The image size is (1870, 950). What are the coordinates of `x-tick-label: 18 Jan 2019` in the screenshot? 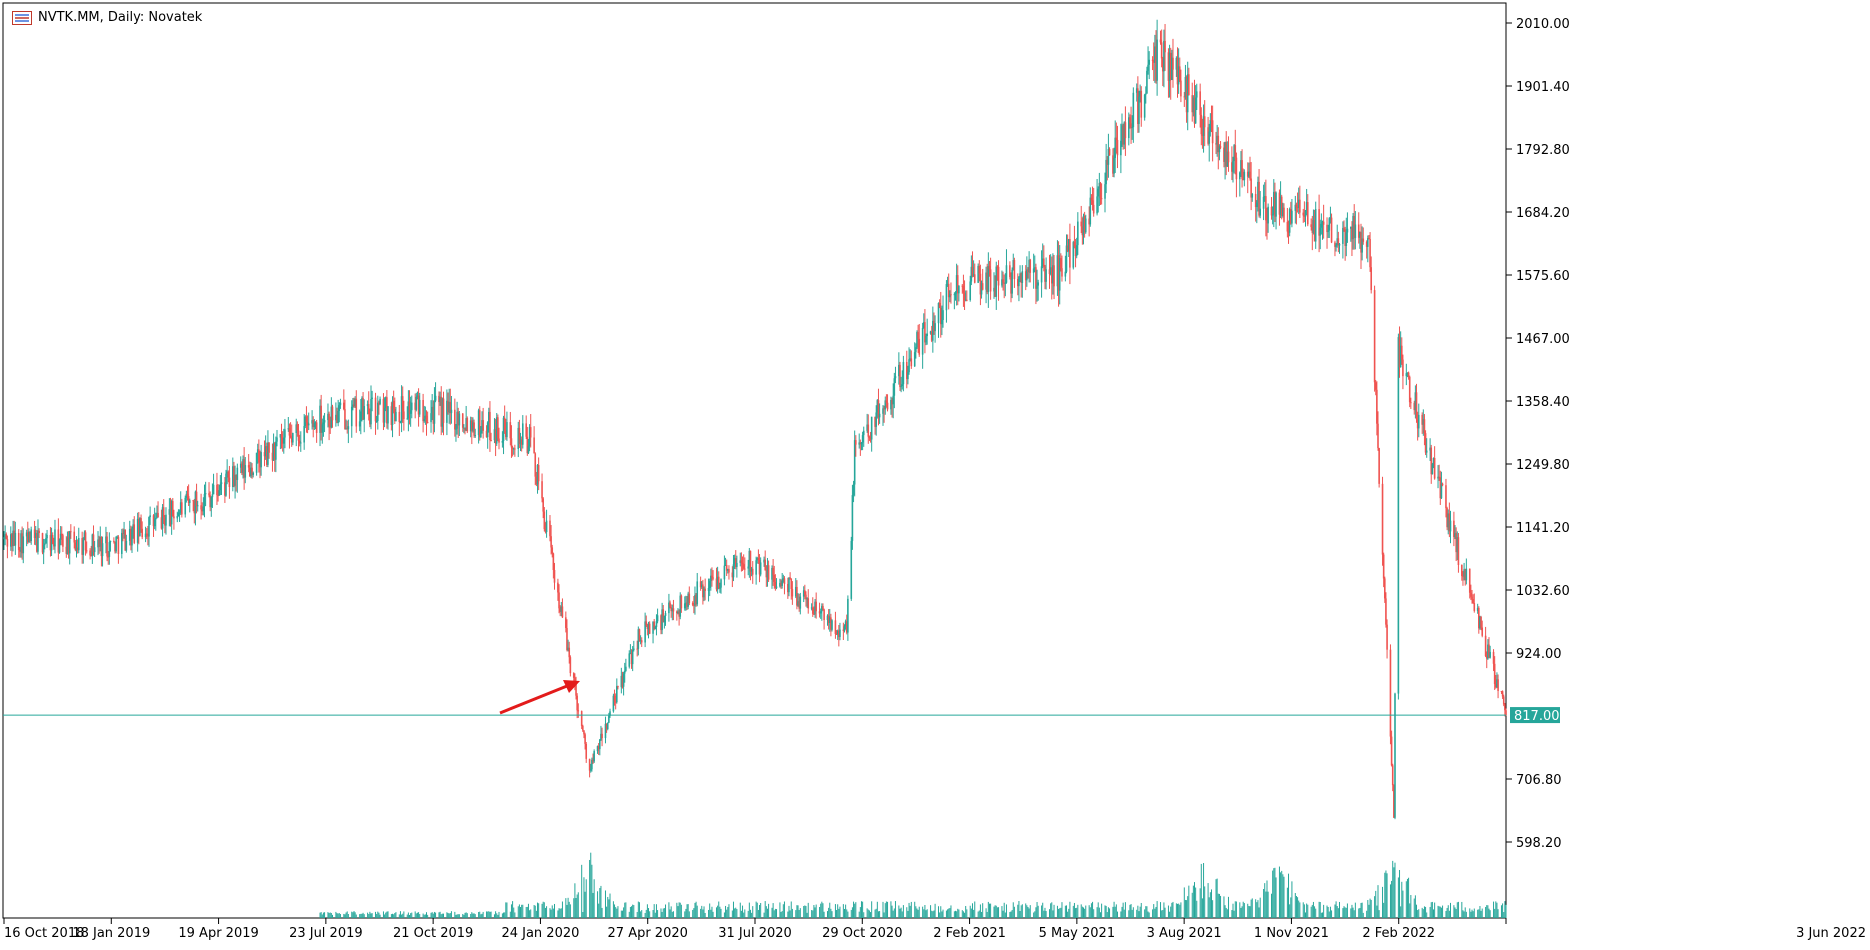 It's located at (111, 933).